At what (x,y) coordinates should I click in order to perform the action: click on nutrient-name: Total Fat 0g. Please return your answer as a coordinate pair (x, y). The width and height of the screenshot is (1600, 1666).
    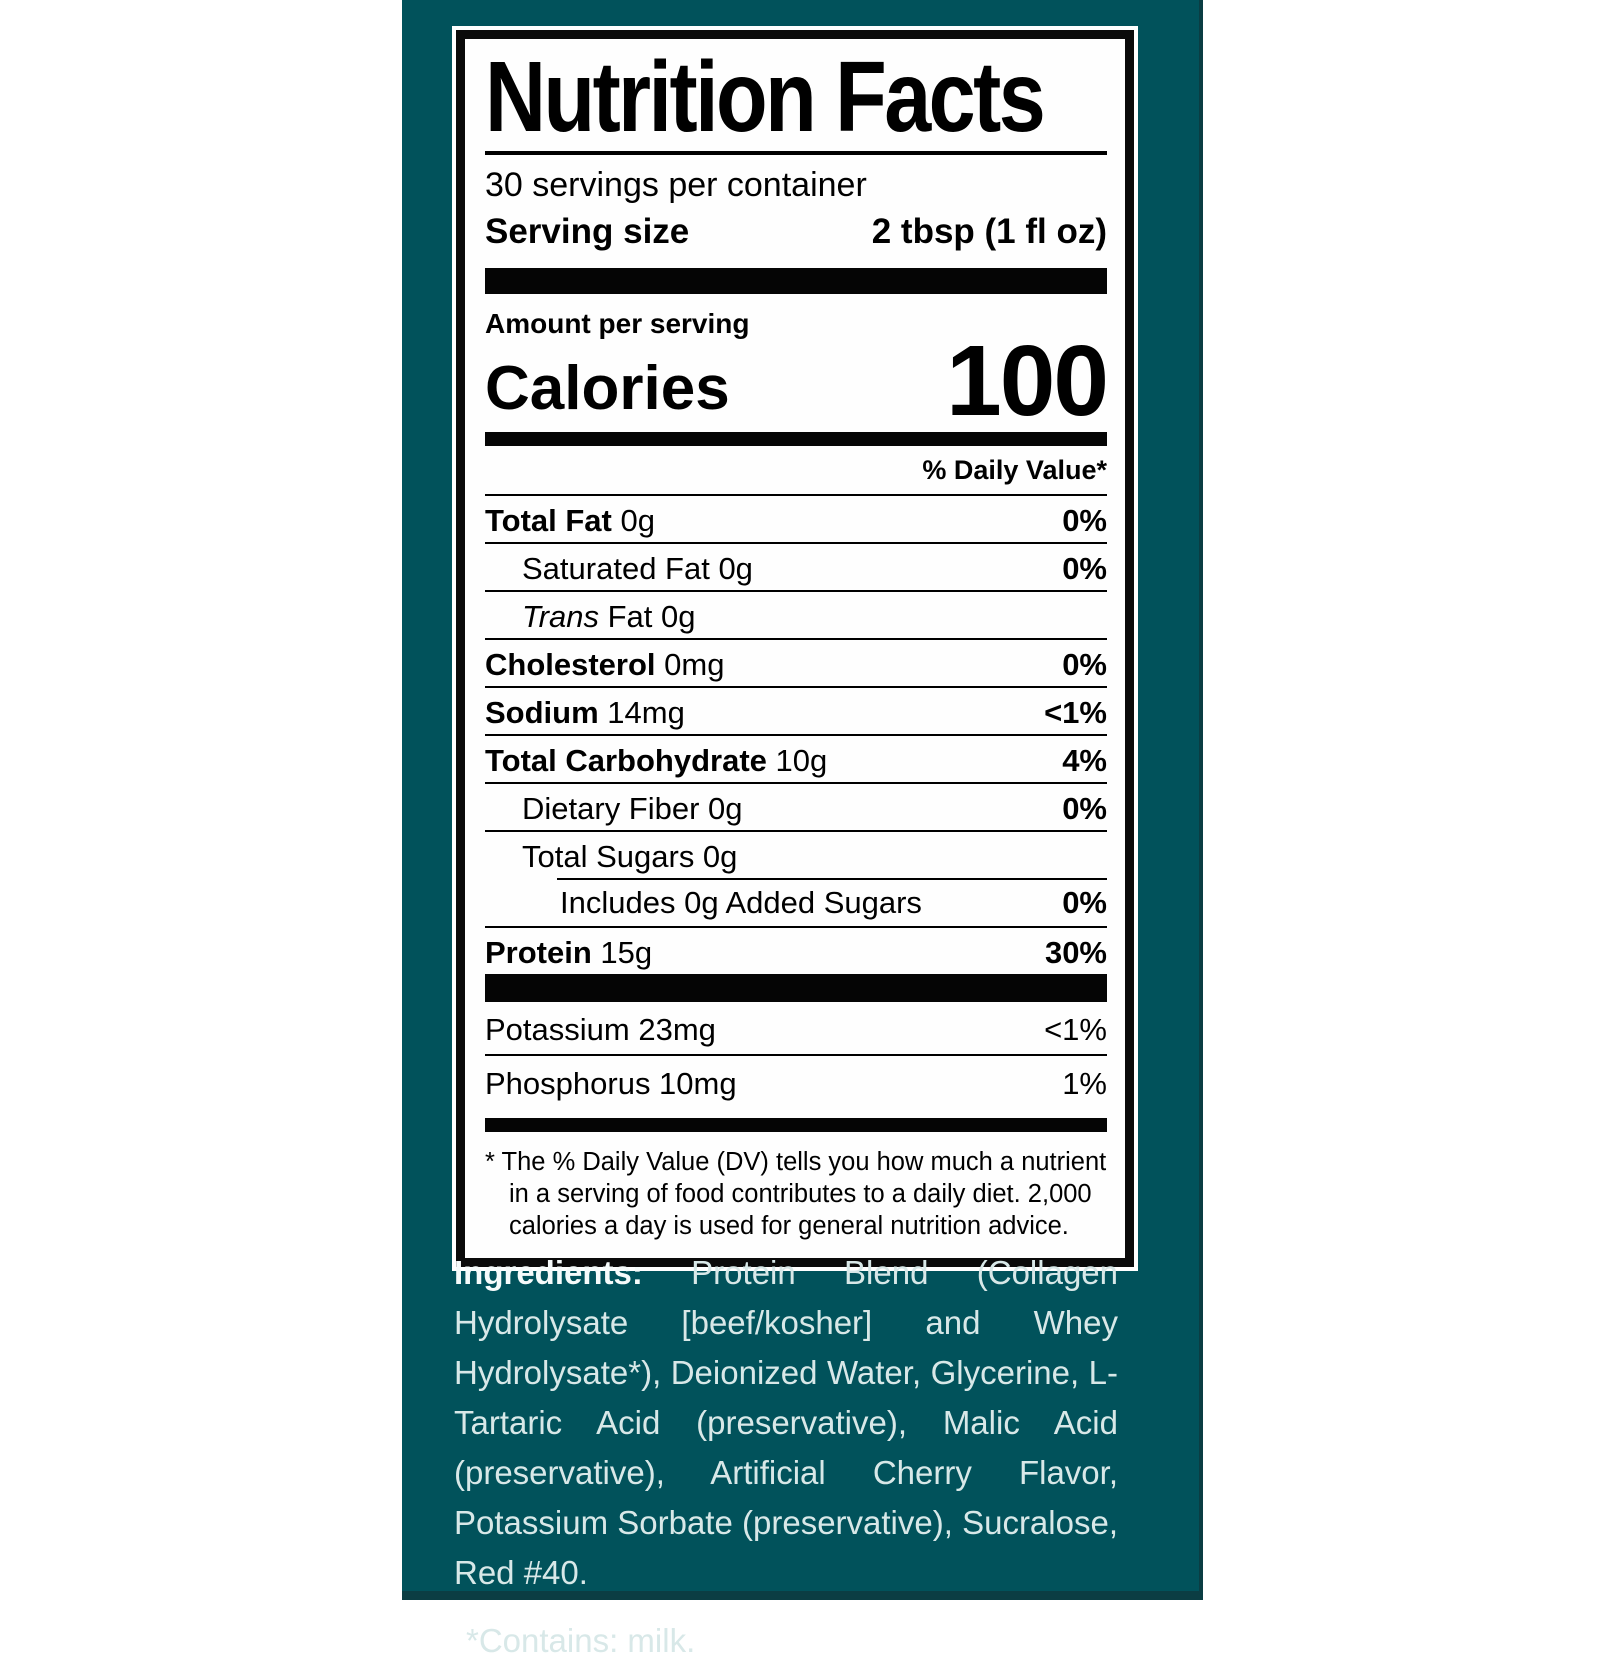
    Looking at the image, I should click on (570, 520).